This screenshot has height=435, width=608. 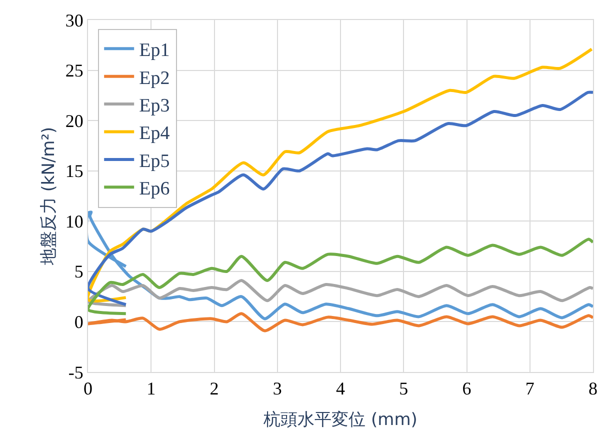 I want to click on y-tick-label: 25, so click(x=74, y=70).